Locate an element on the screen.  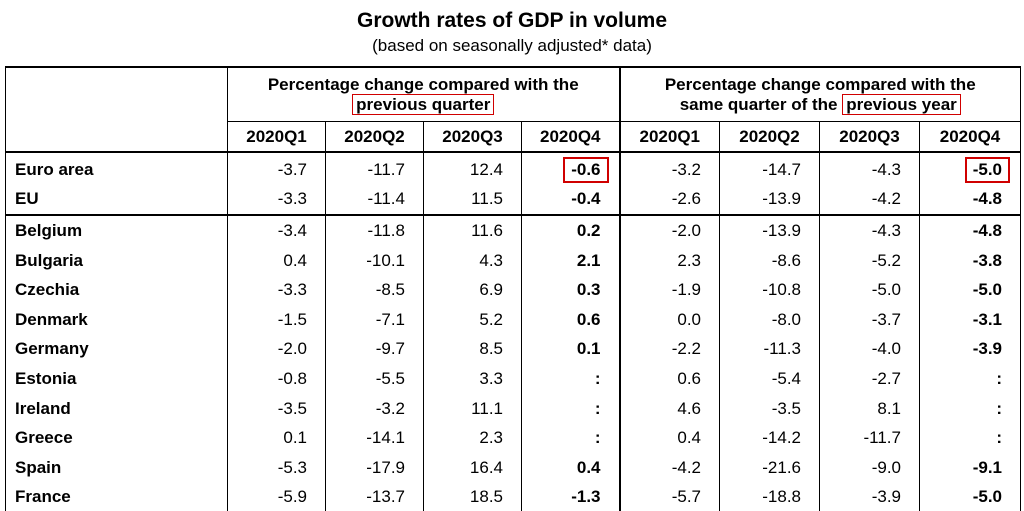
col-header-q3-prev-year: 2020Q3 is located at coordinates (869, 137).